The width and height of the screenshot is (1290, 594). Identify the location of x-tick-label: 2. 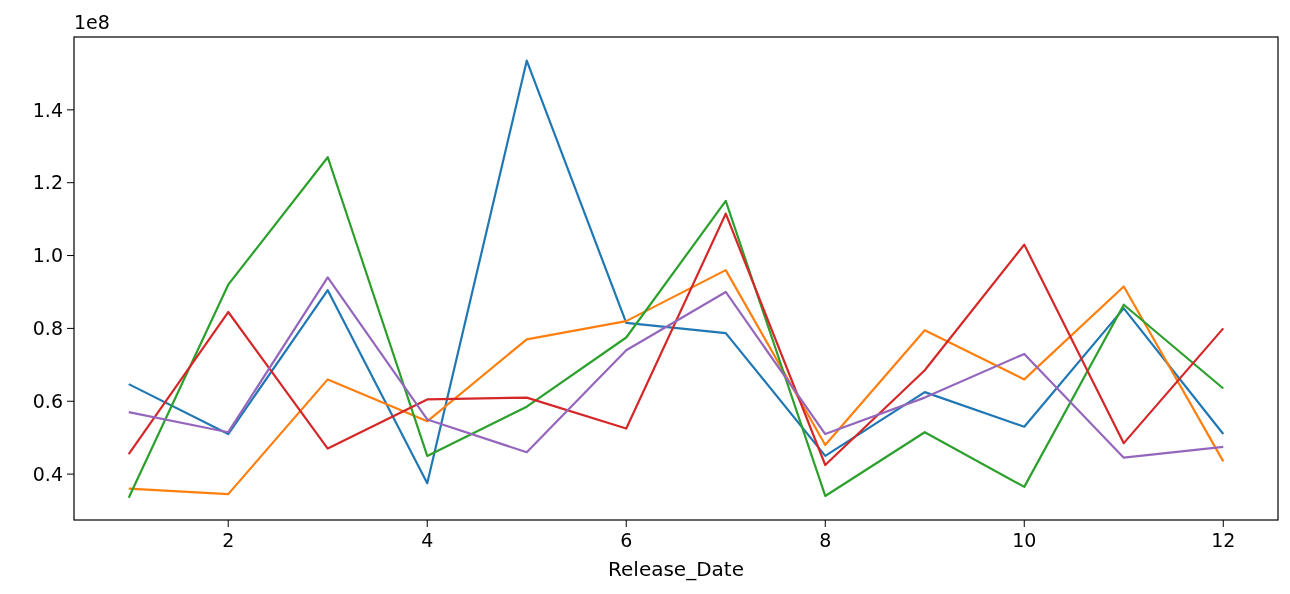
(228, 540).